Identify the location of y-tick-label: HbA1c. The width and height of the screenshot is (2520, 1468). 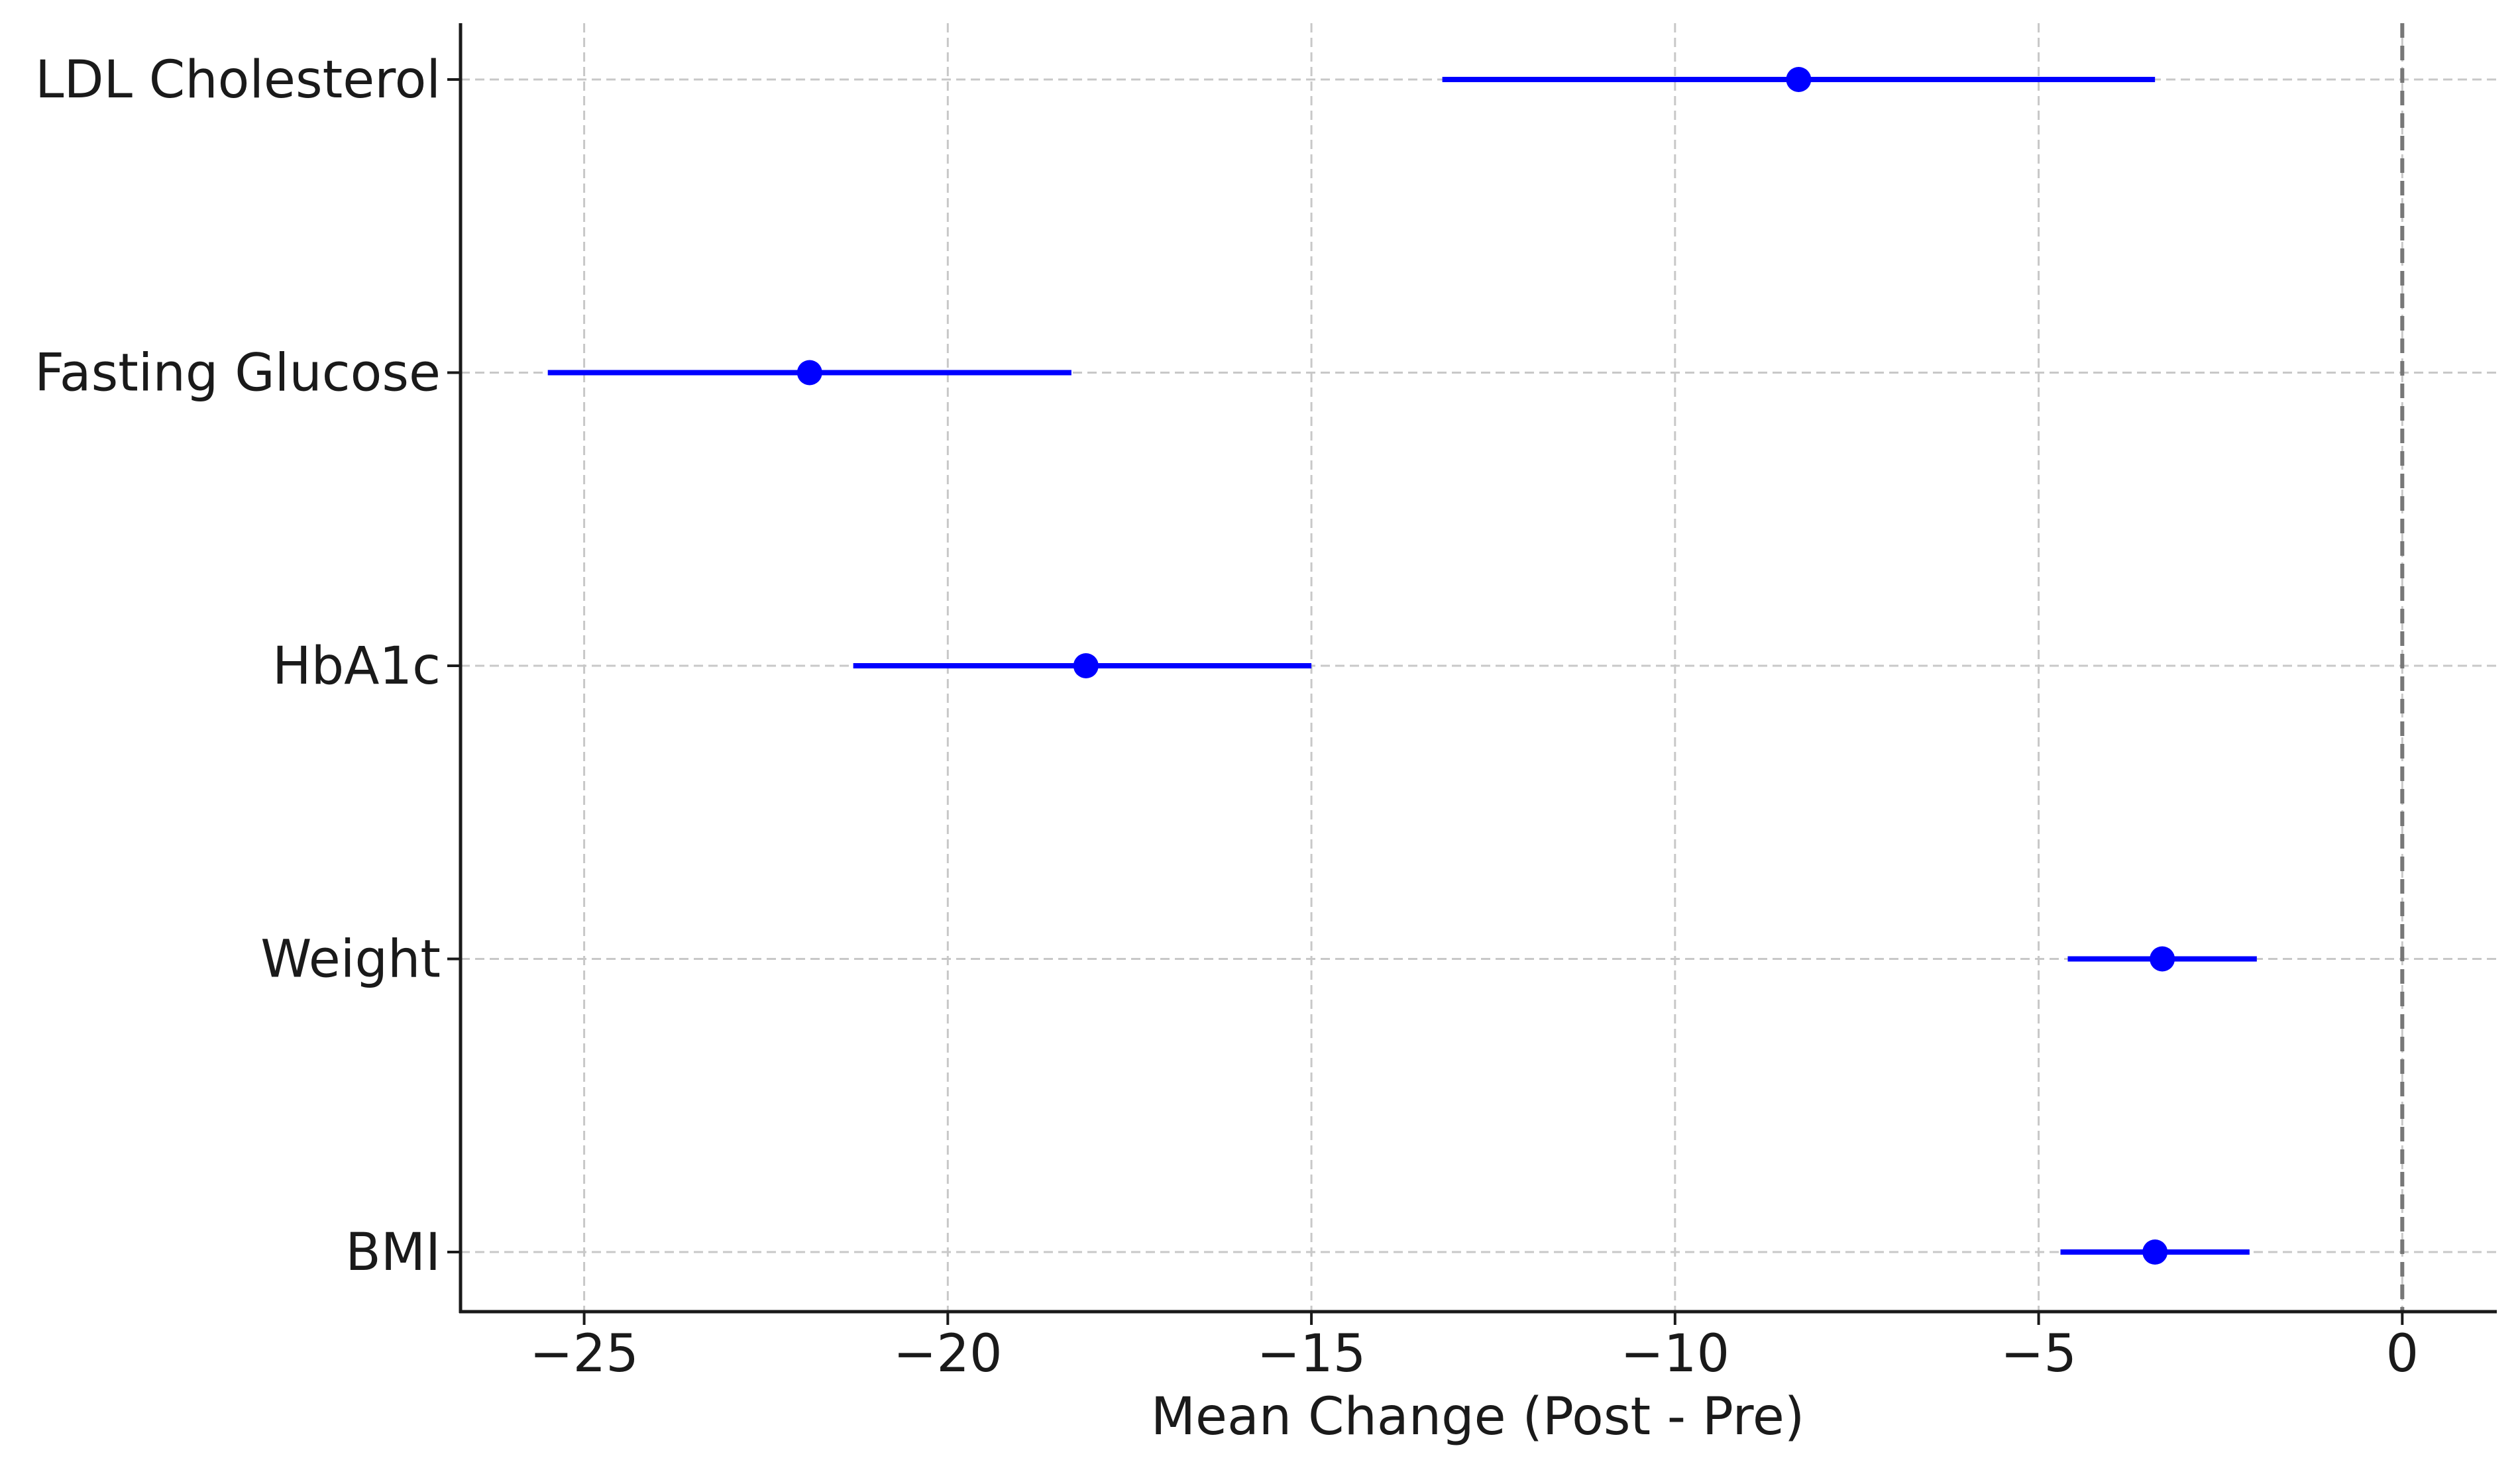
(356, 666).